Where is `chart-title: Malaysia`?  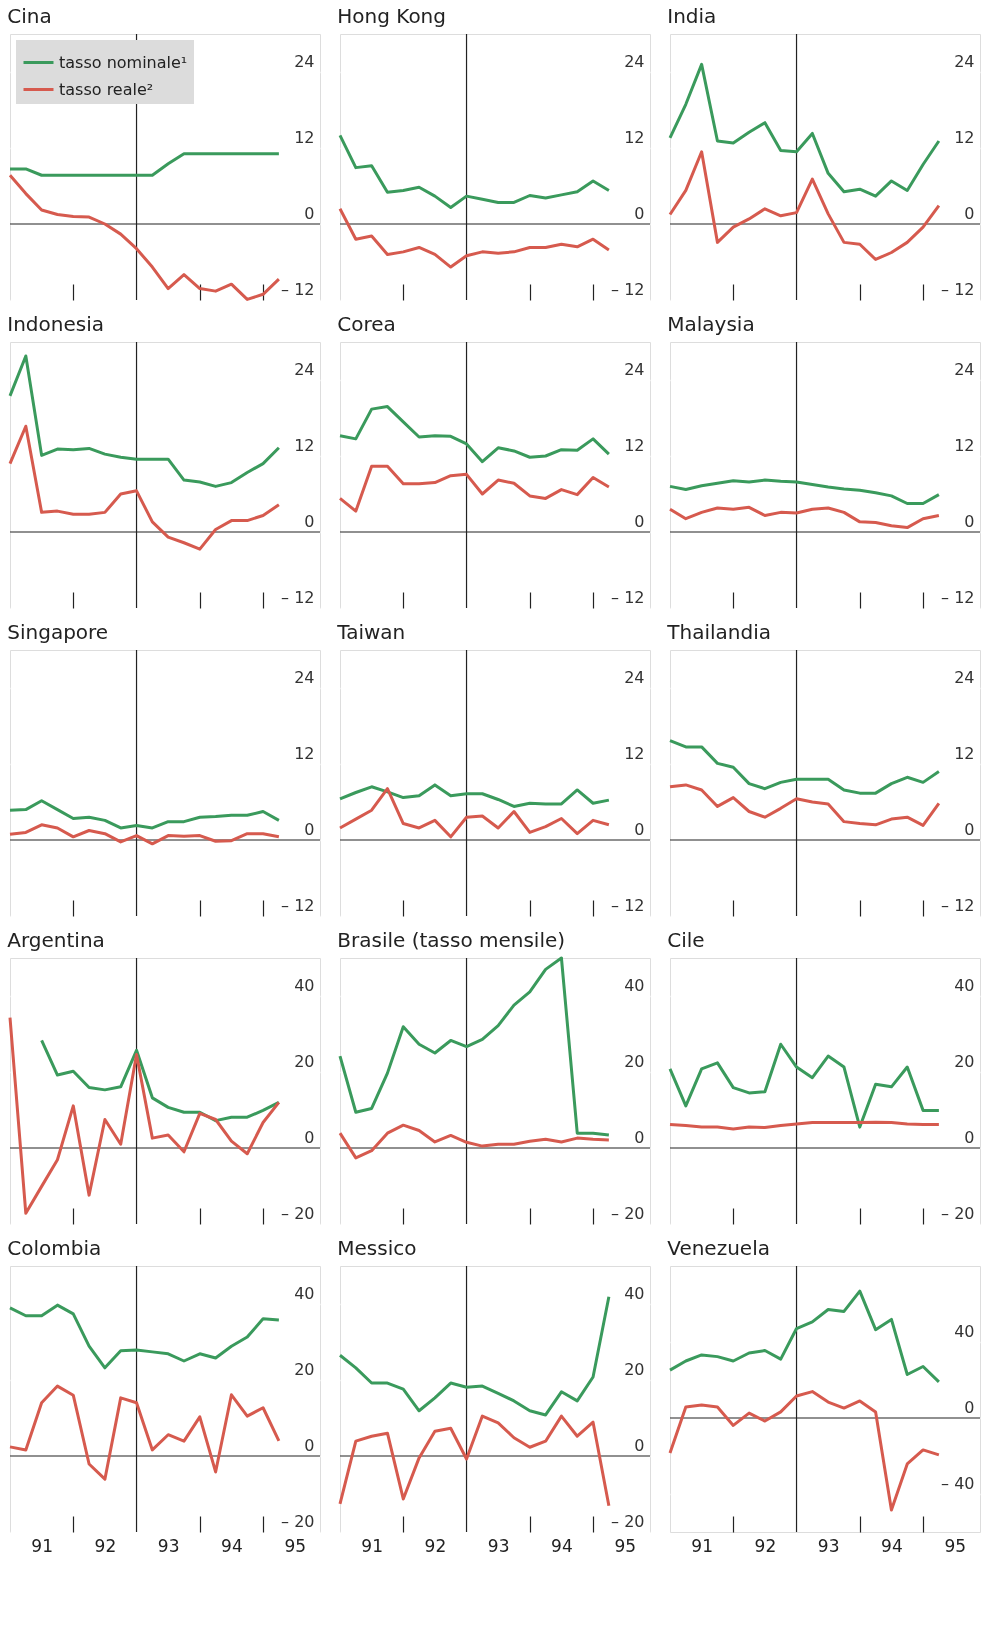
chart-title: Malaysia is located at coordinates (711, 324).